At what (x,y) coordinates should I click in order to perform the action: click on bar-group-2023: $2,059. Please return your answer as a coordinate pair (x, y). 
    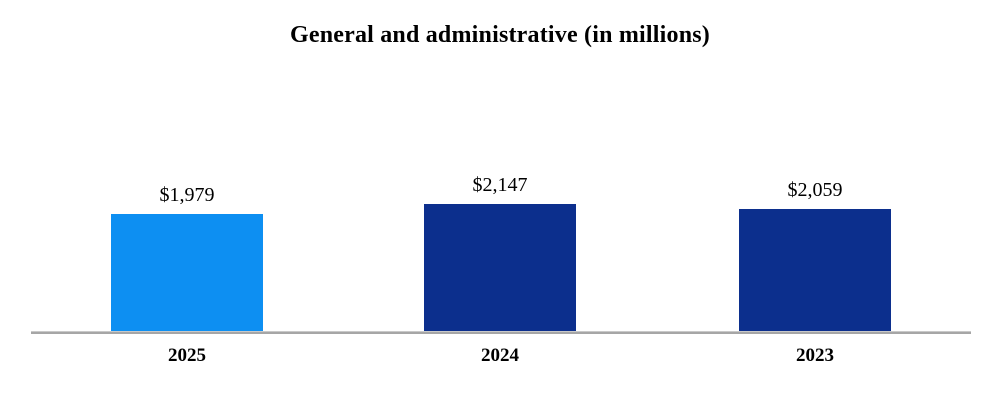
    Looking at the image, I should click on (815, 255).